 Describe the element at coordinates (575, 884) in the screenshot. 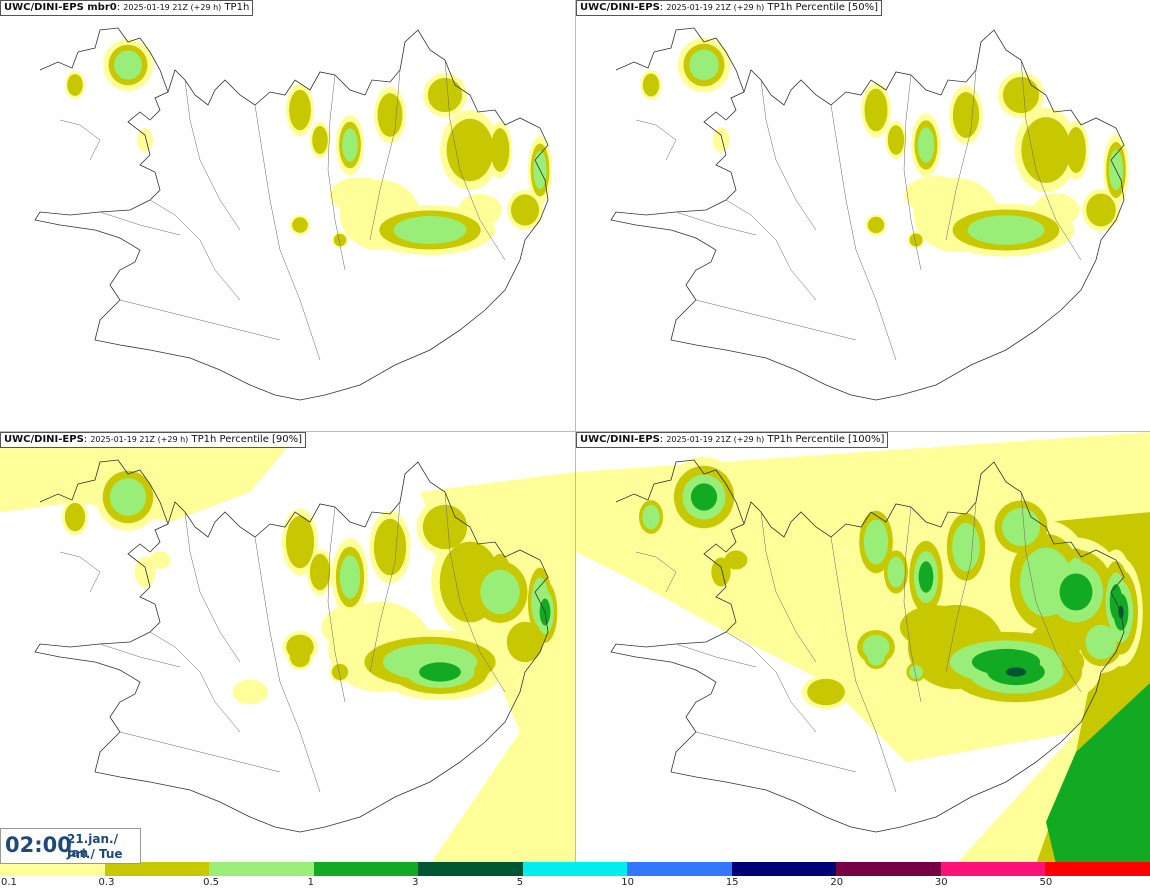

I see `colorbar-labels: 0.1 0.3 0.5 1 3 5 10 15 20 30 50` at that location.